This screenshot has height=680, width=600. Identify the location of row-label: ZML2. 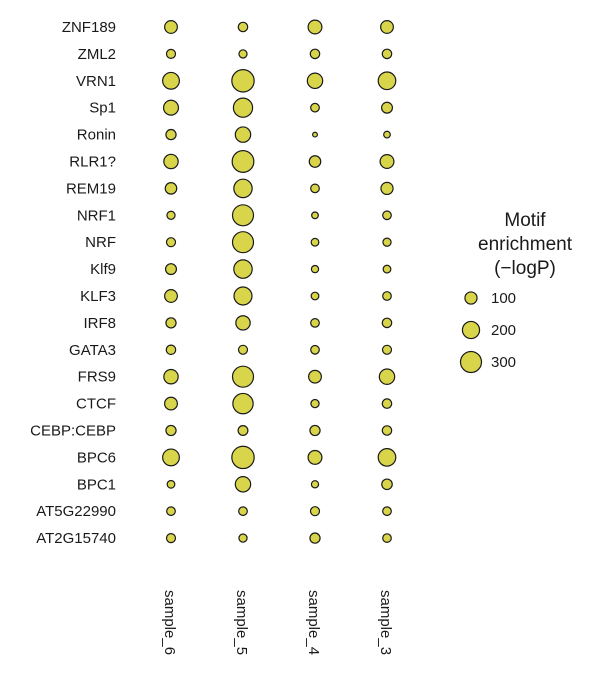
(97, 54).